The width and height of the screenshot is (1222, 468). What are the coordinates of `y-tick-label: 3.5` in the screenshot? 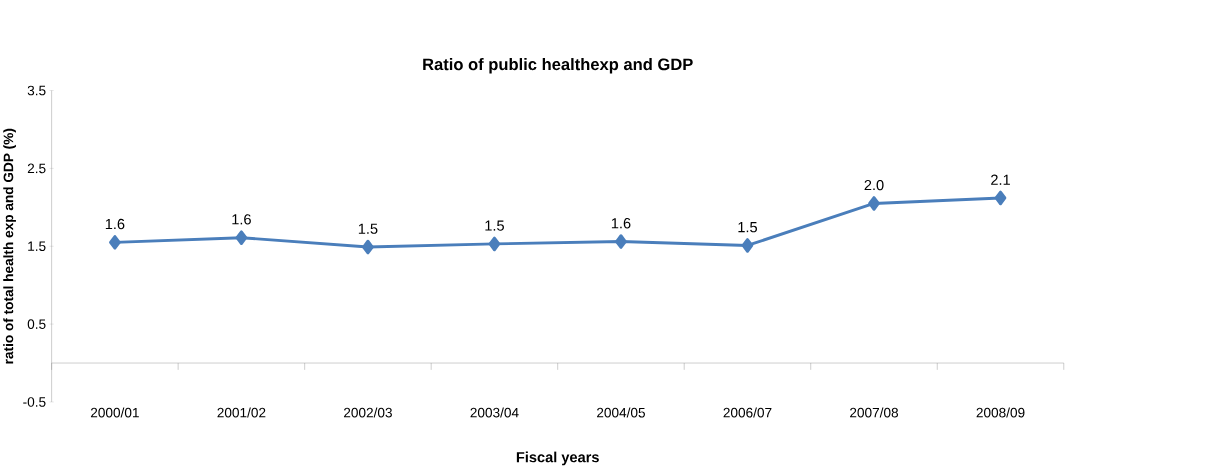 It's located at (36, 90).